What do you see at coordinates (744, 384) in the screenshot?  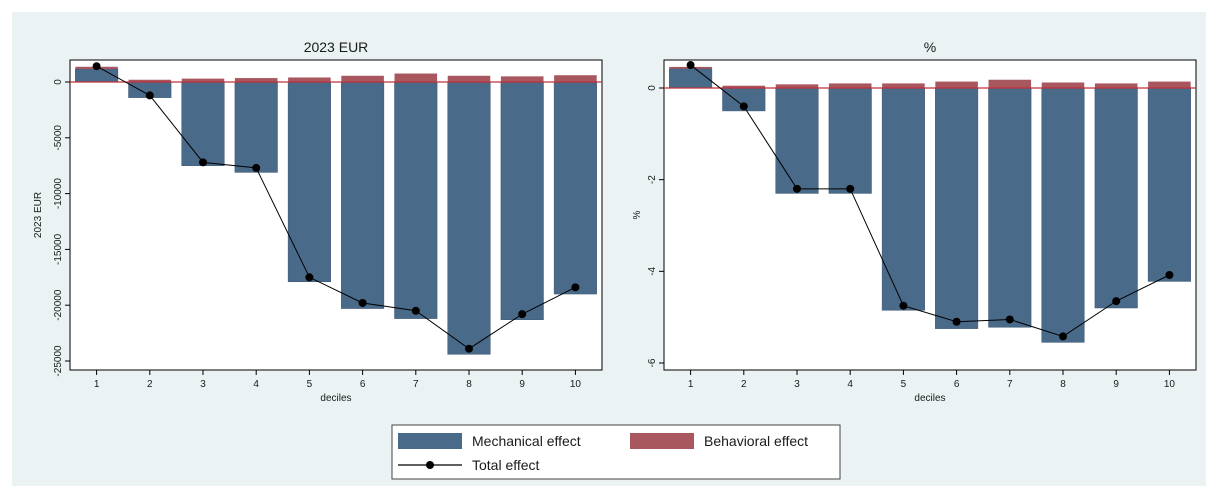 I see `right-x-tick-label: 2` at bounding box center [744, 384].